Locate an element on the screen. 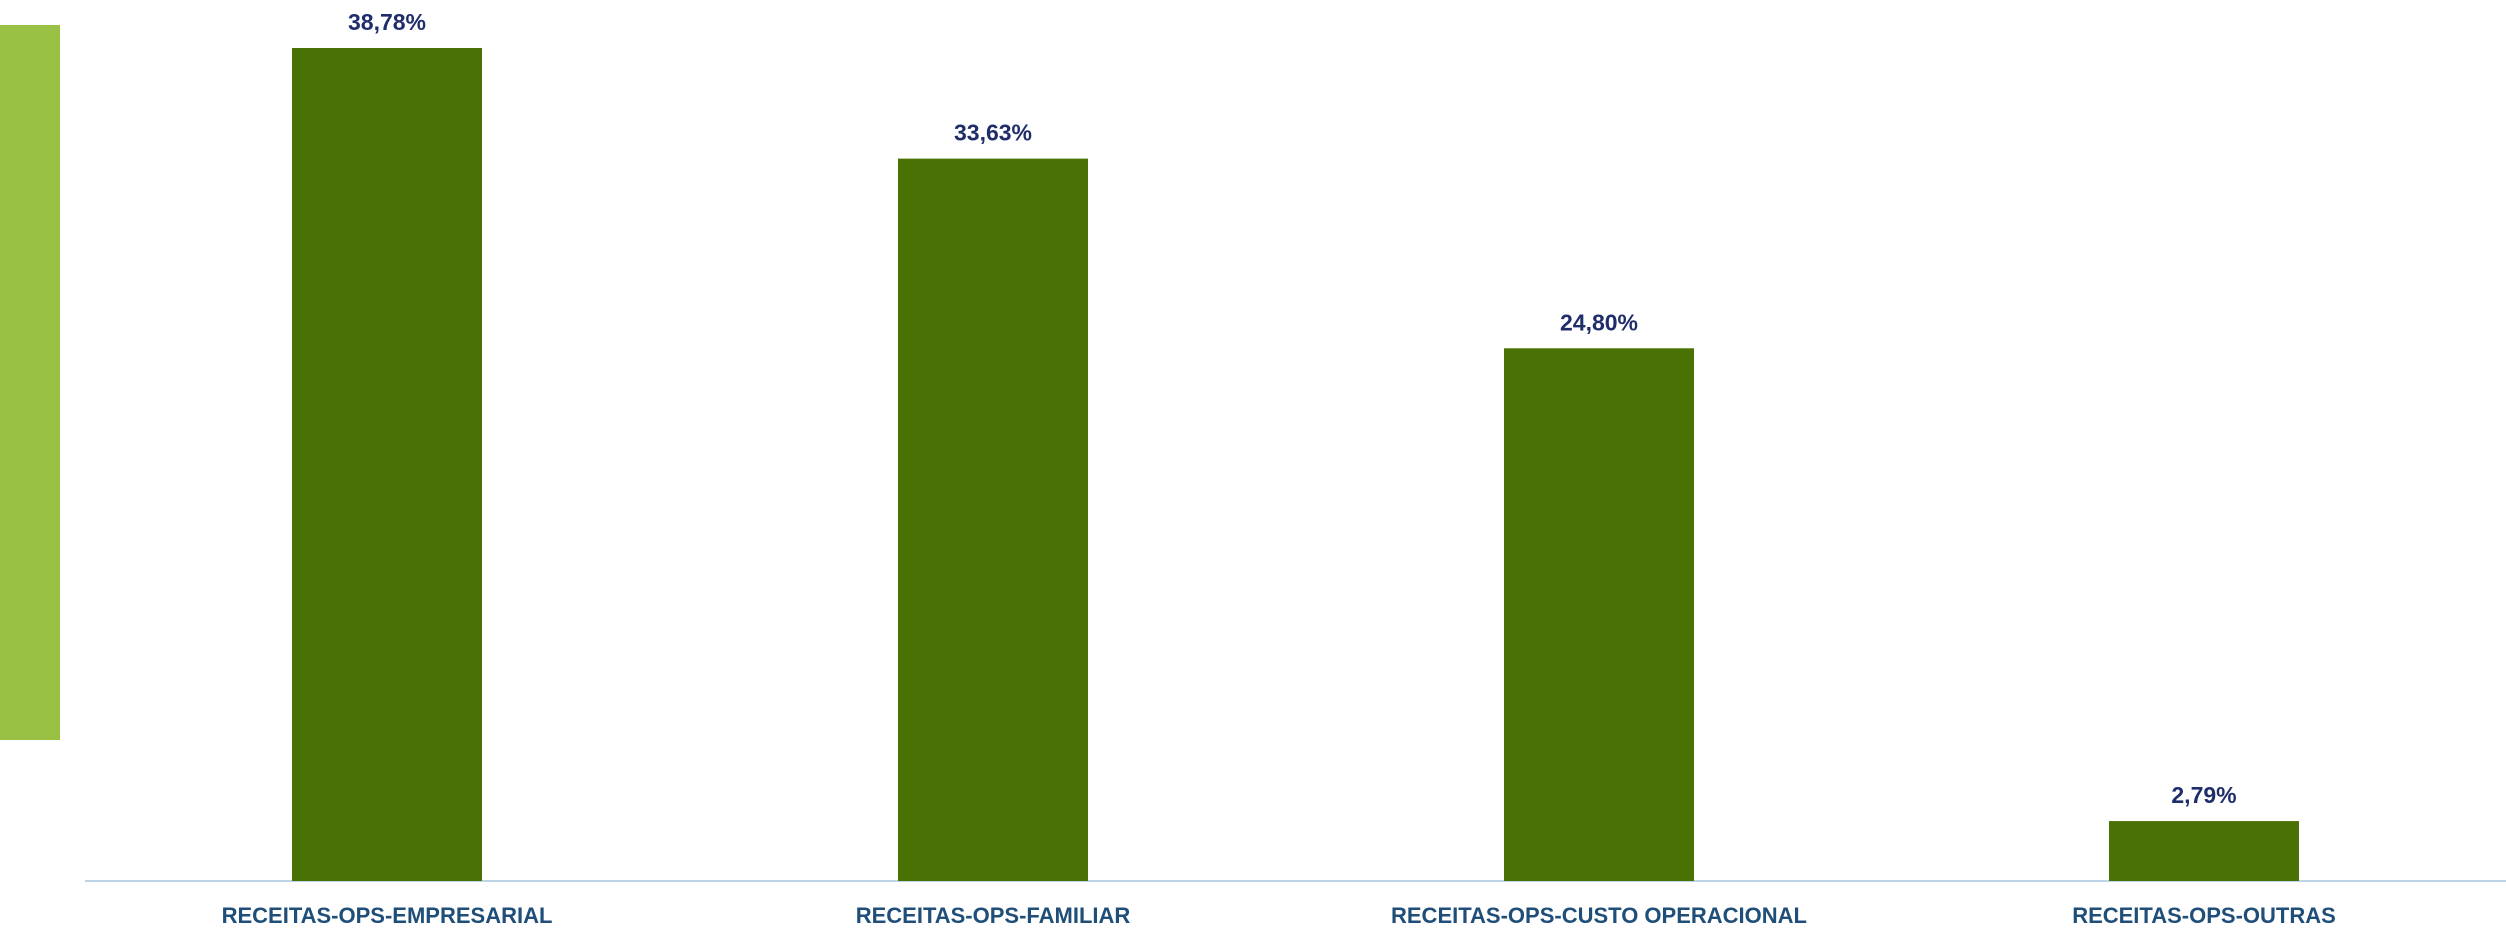 This screenshot has width=2506, height=929. bar-value-label: 38,78% is located at coordinates (387, 22).